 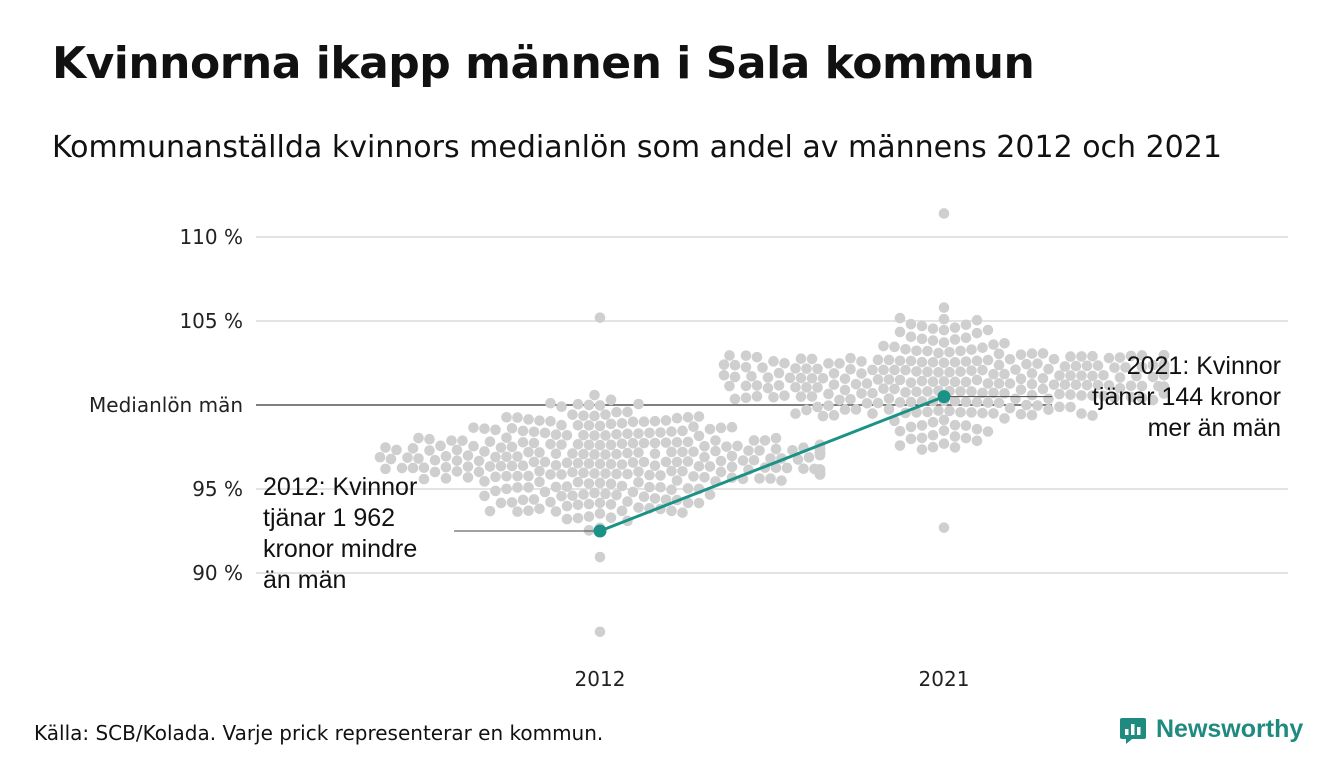 What do you see at coordinates (1230, 729) in the screenshot?
I see `brand-name: Newsworthy` at bounding box center [1230, 729].